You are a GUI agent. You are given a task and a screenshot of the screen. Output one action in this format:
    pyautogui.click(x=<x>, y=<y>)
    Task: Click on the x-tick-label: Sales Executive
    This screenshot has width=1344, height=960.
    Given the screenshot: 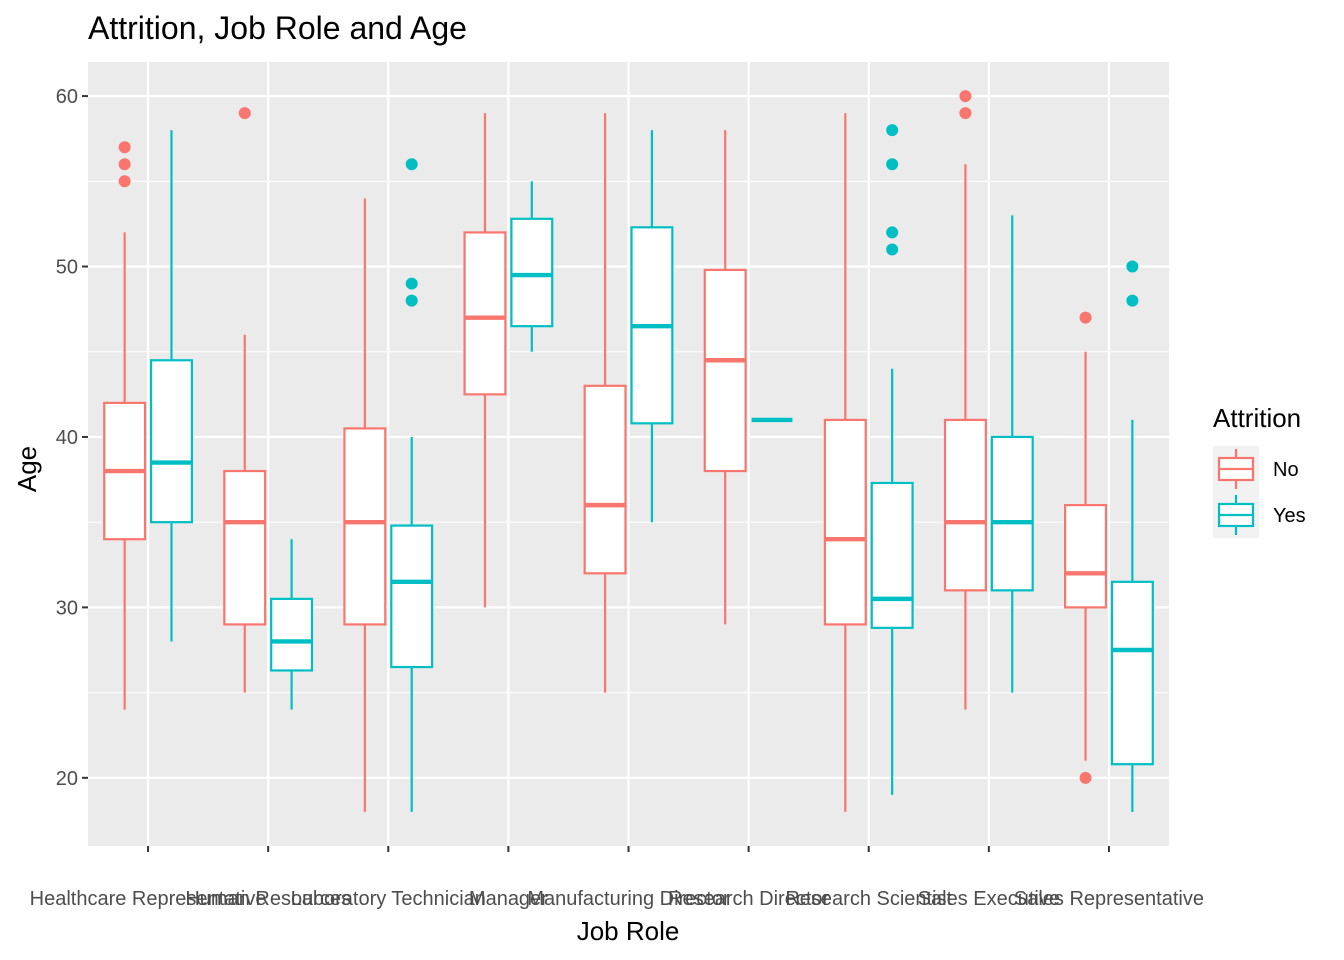 What is the action you would take?
    pyautogui.click(x=989, y=899)
    